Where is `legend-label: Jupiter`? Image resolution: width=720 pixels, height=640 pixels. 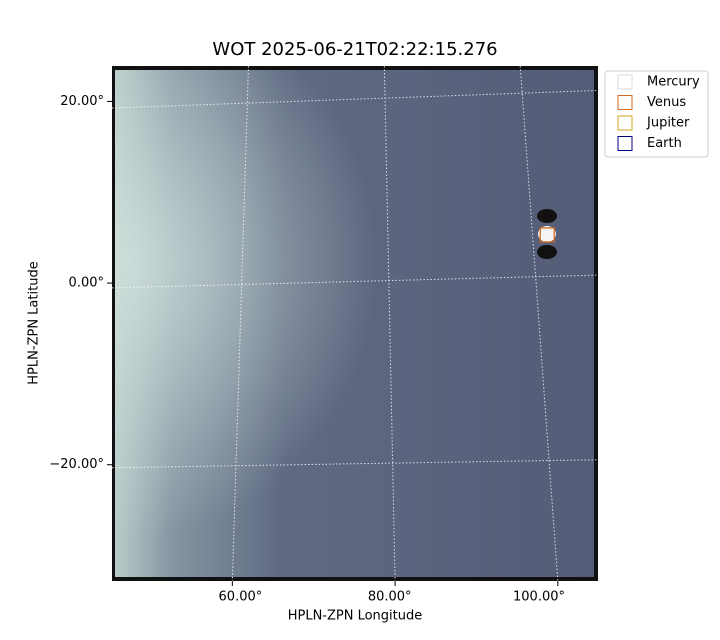
legend-label: Jupiter is located at coordinates (668, 123).